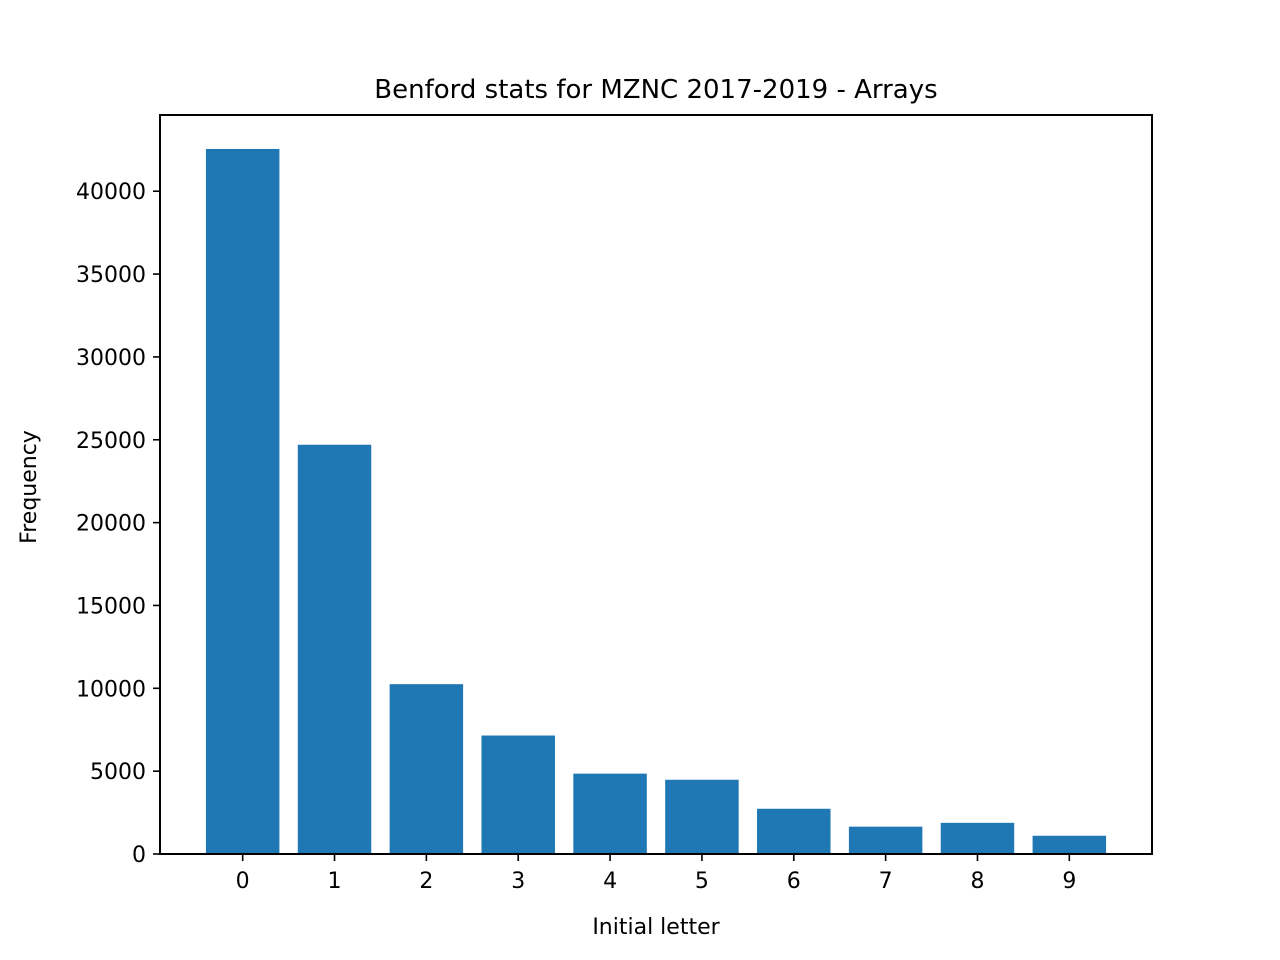 This screenshot has width=1280, height=960. Describe the element at coordinates (1069, 881) in the screenshot. I see `x-tick-label: 9` at that location.